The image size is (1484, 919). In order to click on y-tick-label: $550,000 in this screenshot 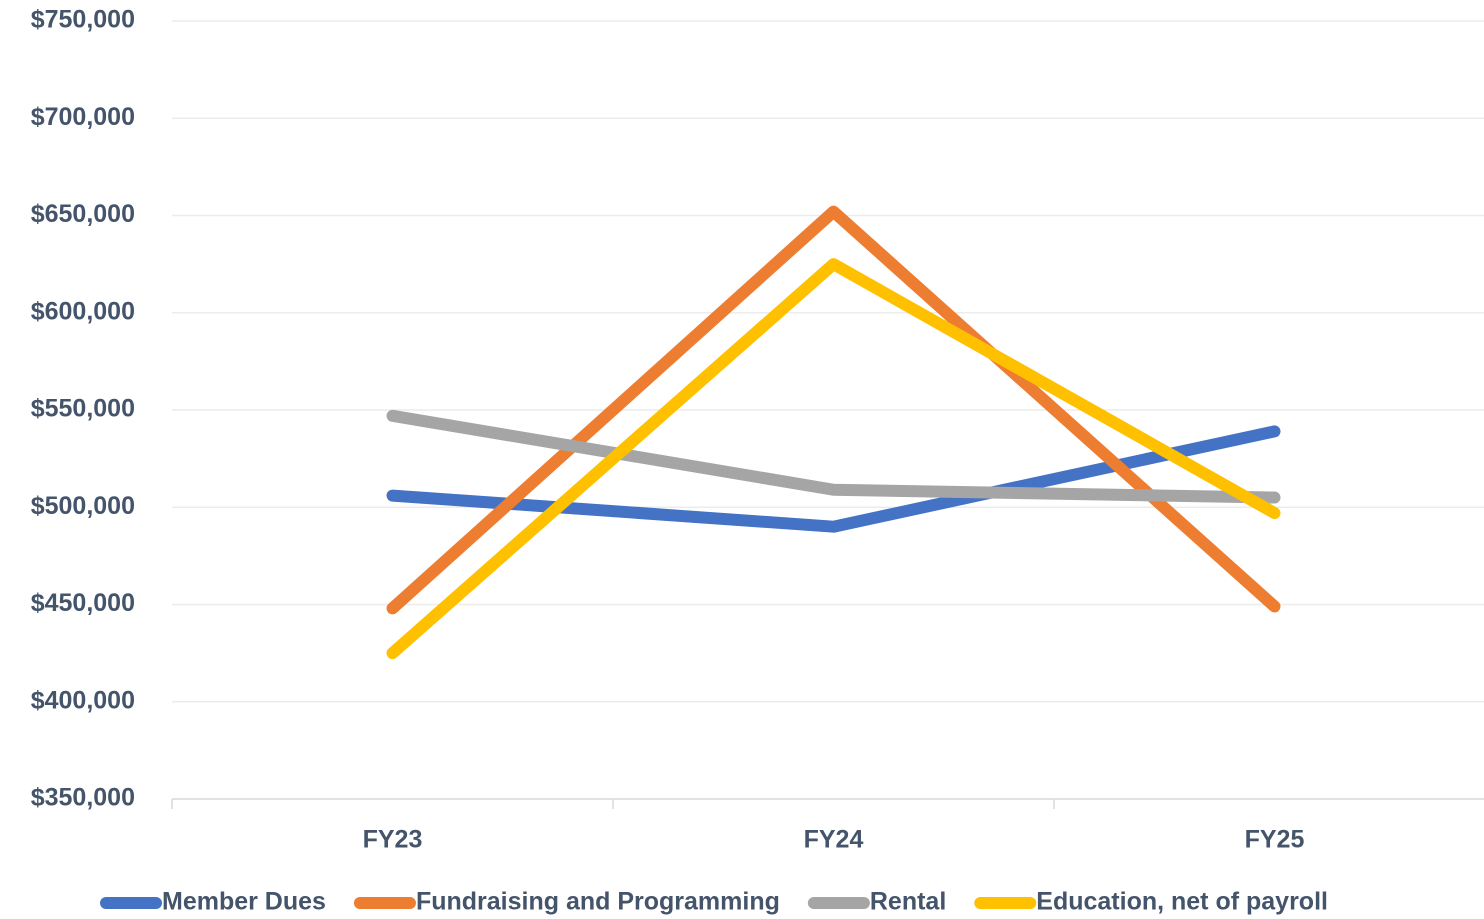, I will do `click(83, 409)`.